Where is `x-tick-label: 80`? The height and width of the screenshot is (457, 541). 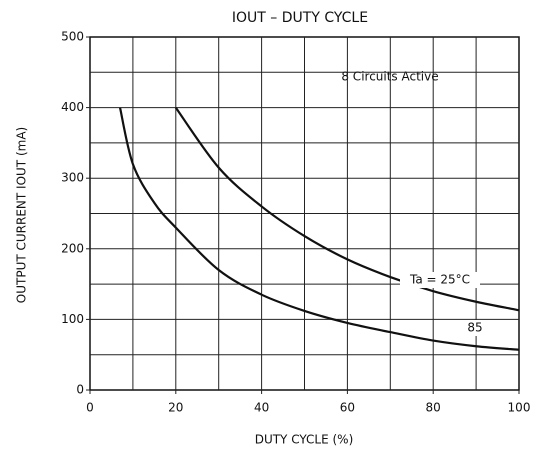 x-tick-label: 80 is located at coordinates (433, 408).